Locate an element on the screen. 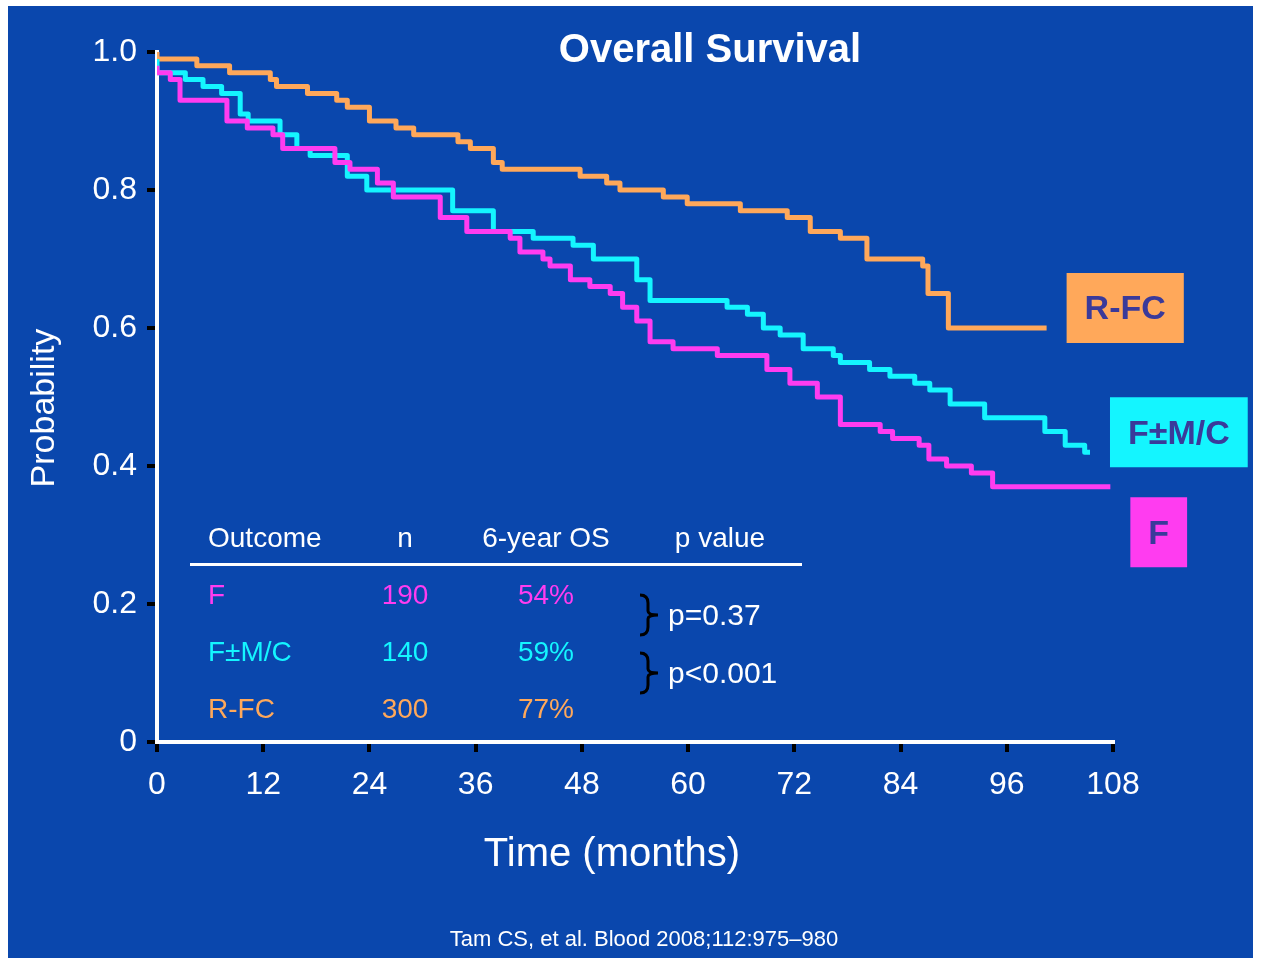 The width and height of the screenshot is (1261, 962). annotation: Outcome is located at coordinates (265, 537).